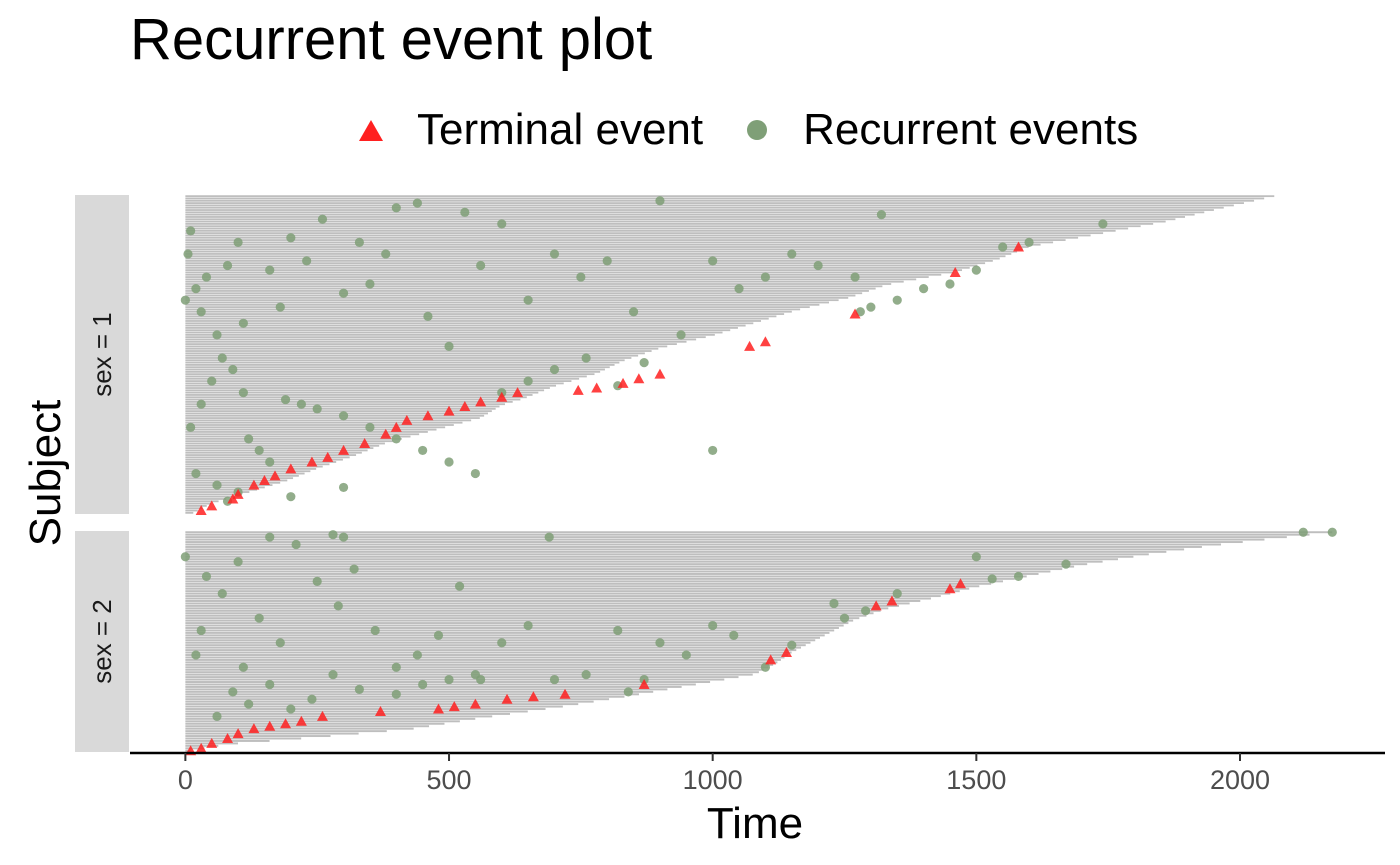 The image size is (1400, 865). I want to click on x-tick-label: 0, so click(185, 780).